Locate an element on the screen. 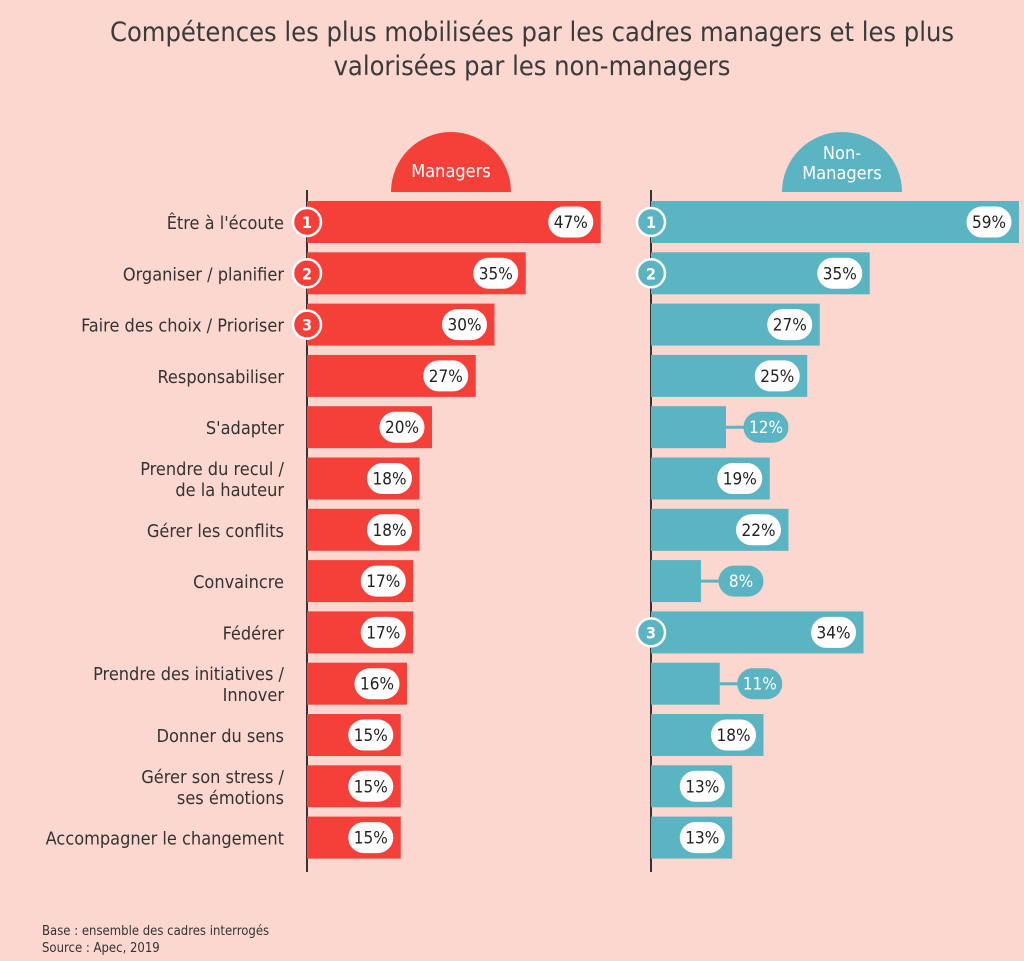 The height and width of the screenshot is (961, 1024). data-label-managers: 35% is located at coordinates (496, 273).